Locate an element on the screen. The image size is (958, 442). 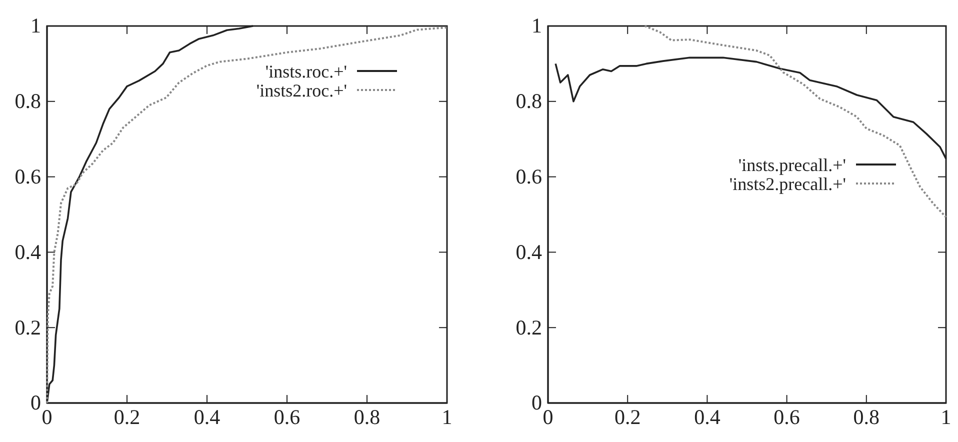
legend-label: 'insts.precall.+' is located at coordinates (792, 164).